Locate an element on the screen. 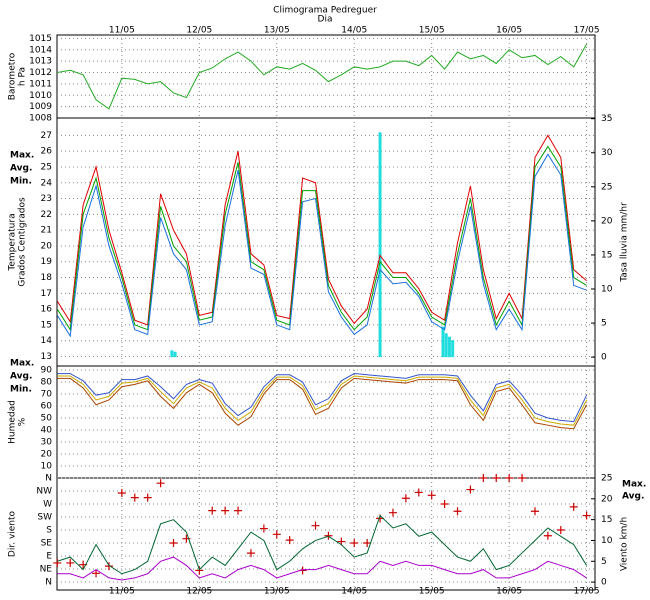 This screenshot has height=600, width=650. y-tick-label: 1010 is located at coordinates (40, 96).